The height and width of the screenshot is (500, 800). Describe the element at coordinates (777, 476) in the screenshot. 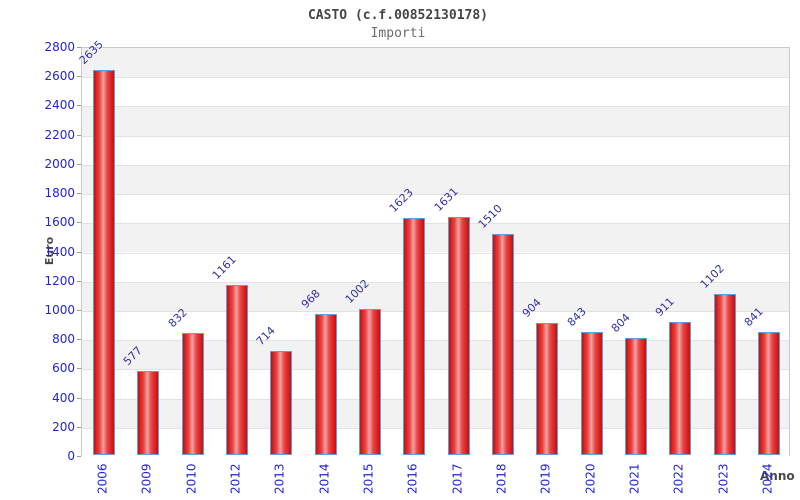

I see `x-axis-title: Anno` at that location.